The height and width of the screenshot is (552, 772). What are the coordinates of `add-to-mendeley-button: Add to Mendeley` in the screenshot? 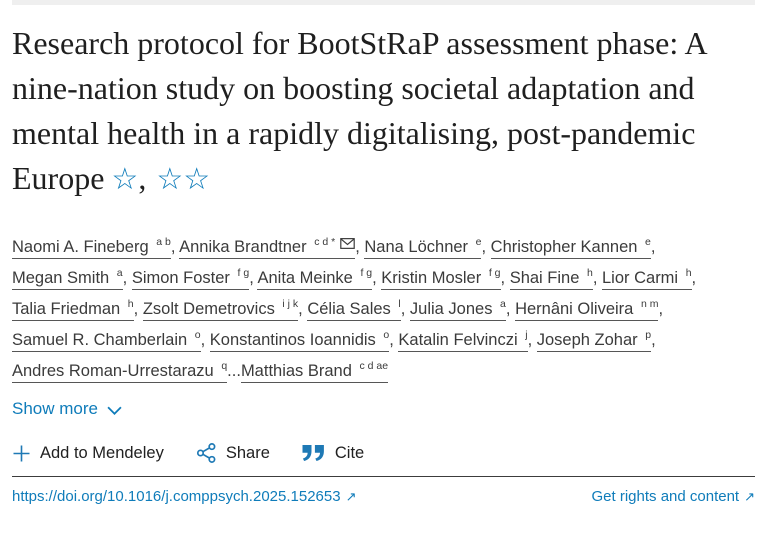 It's located at (88, 453).